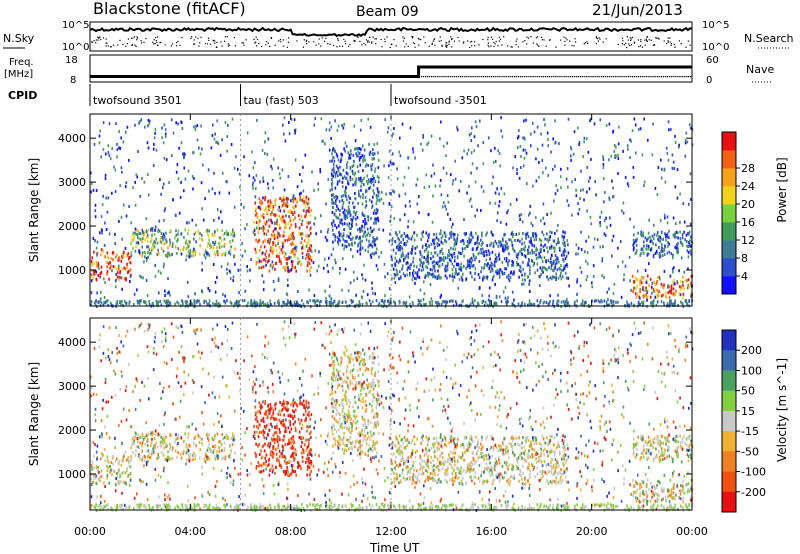 The height and width of the screenshot is (554, 800). Describe the element at coordinates (729, 267) in the screenshot. I see `colorbar-swatch` at that location.